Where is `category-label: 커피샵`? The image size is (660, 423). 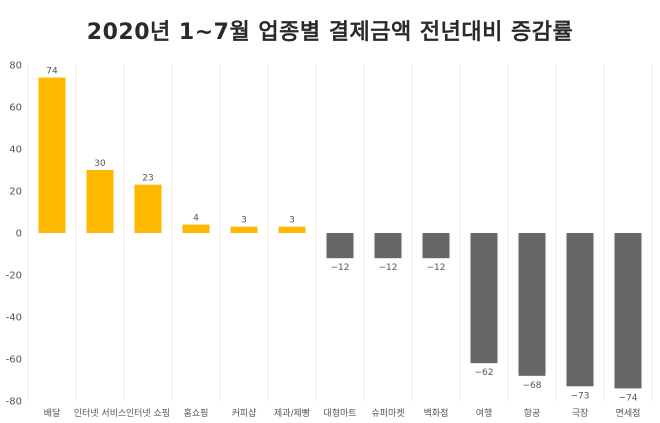 category-label: 커피샵 is located at coordinates (244, 413).